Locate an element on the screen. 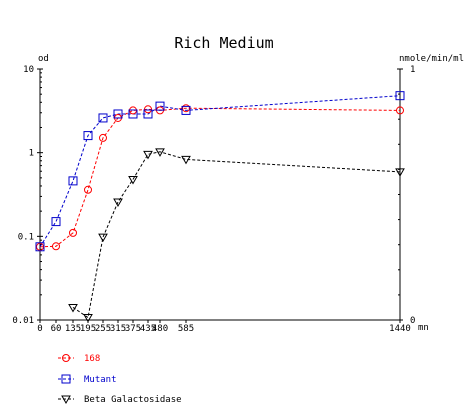 This screenshot has width=472, height=405. y-left-tick-label: 1 is located at coordinates (31, 154).